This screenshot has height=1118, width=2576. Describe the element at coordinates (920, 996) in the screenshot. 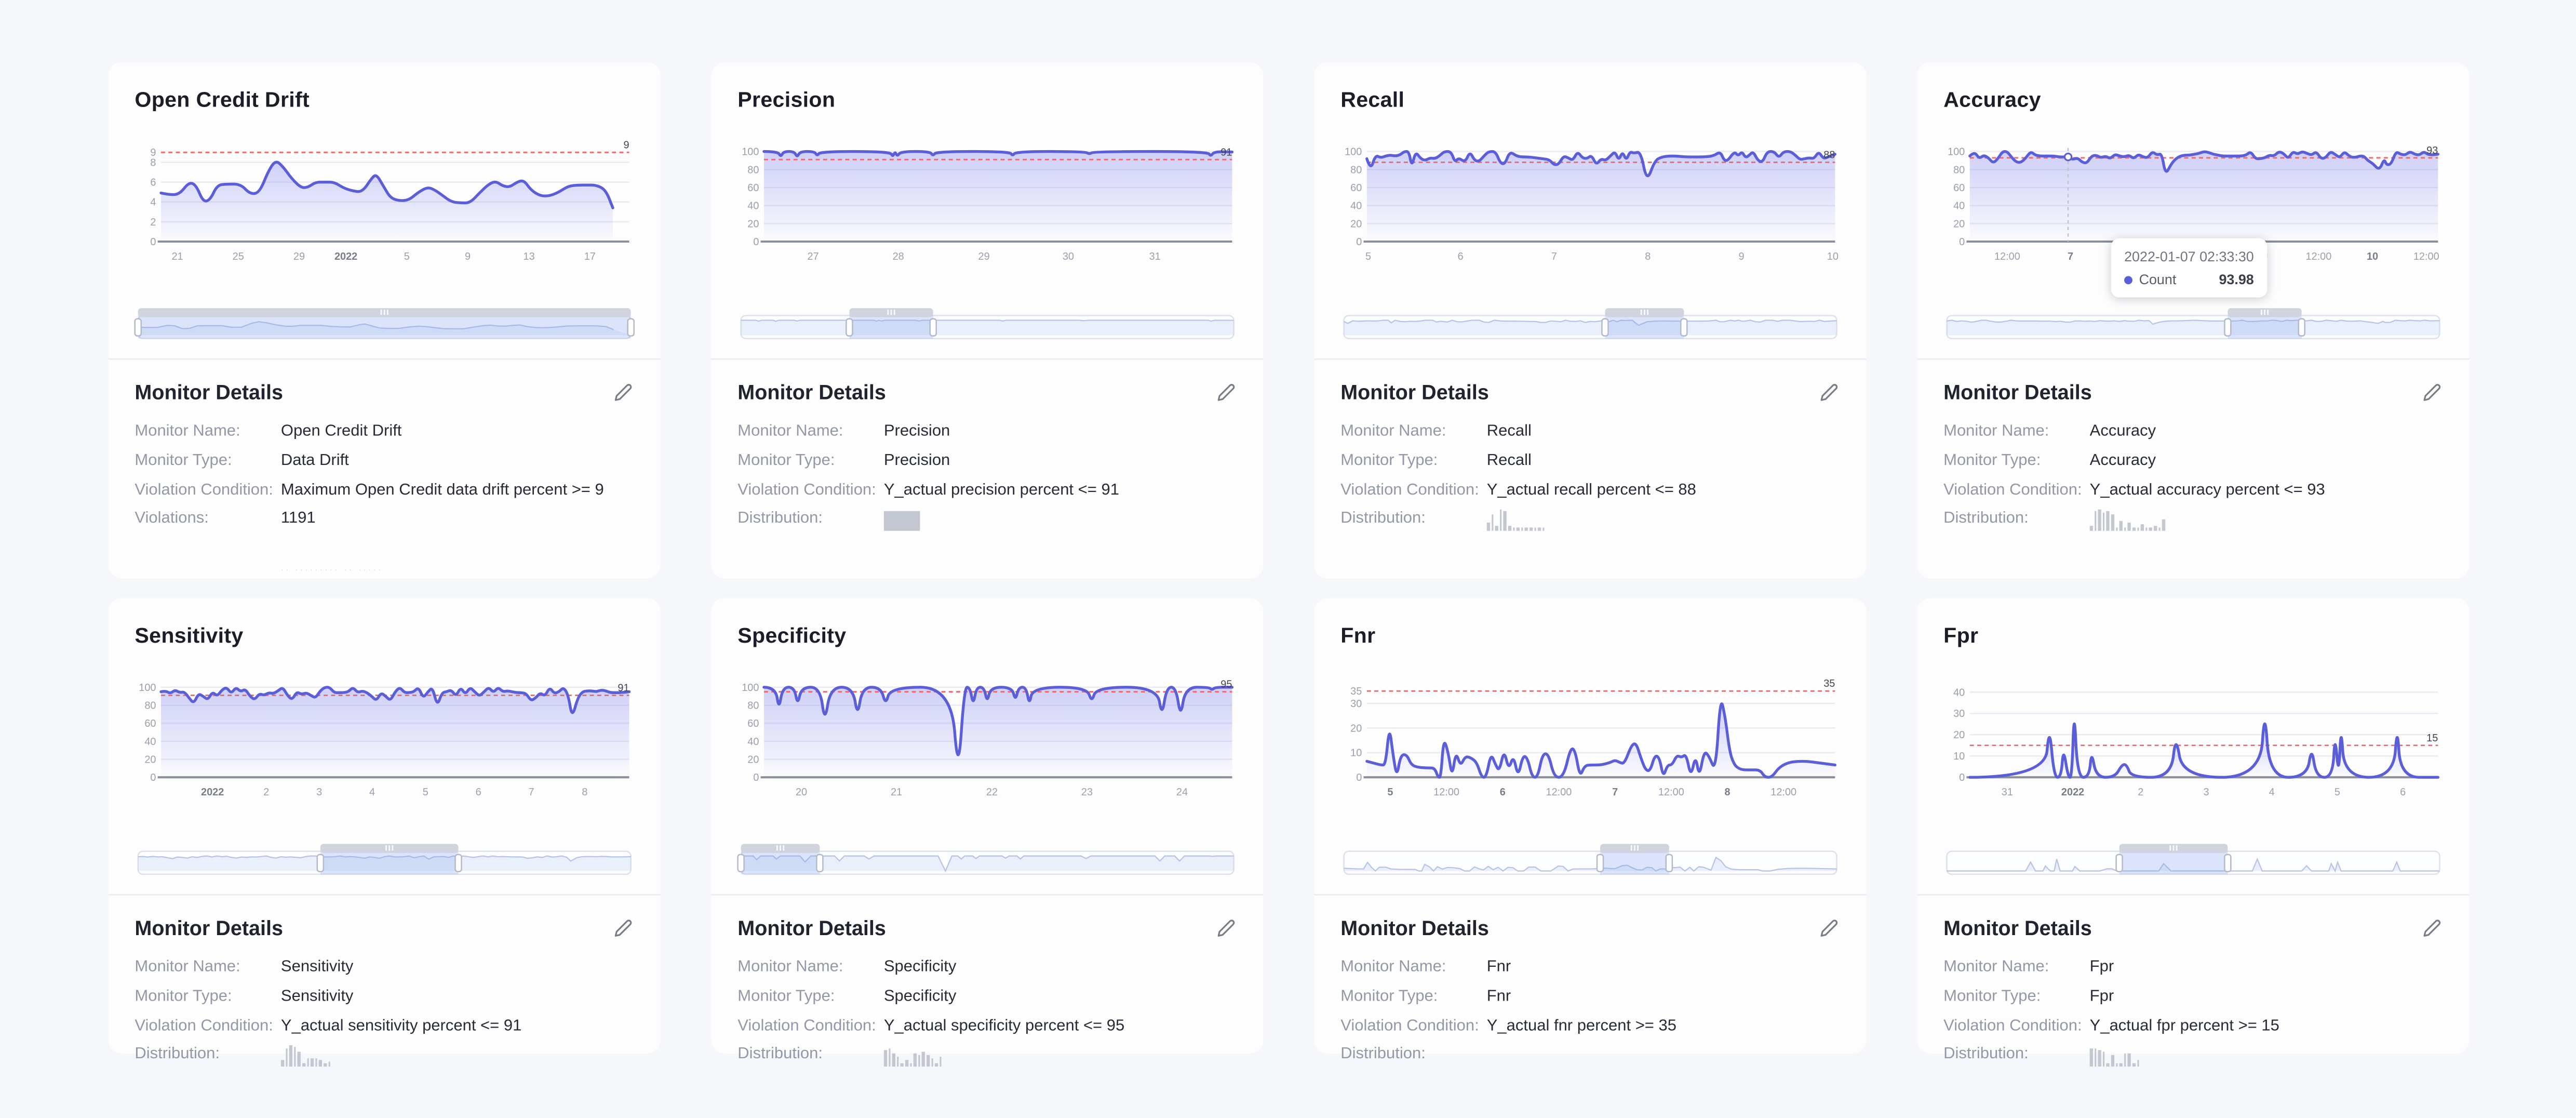

I see `detail-value: Specificity` at that location.